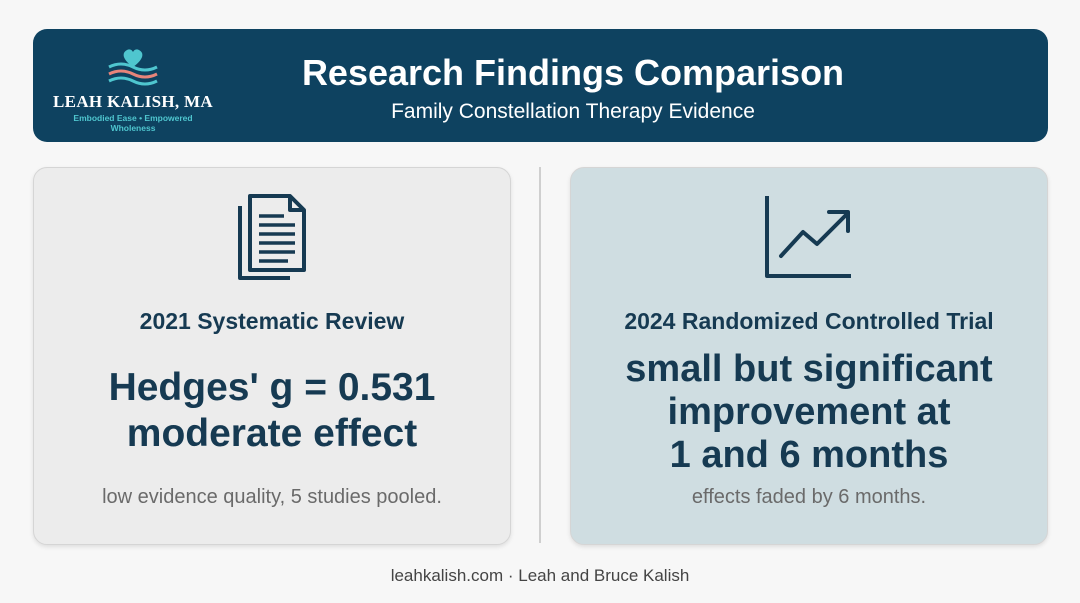 The width and height of the screenshot is (1080, 603). I want to click on trend-chart-icon, so click(808, 237).